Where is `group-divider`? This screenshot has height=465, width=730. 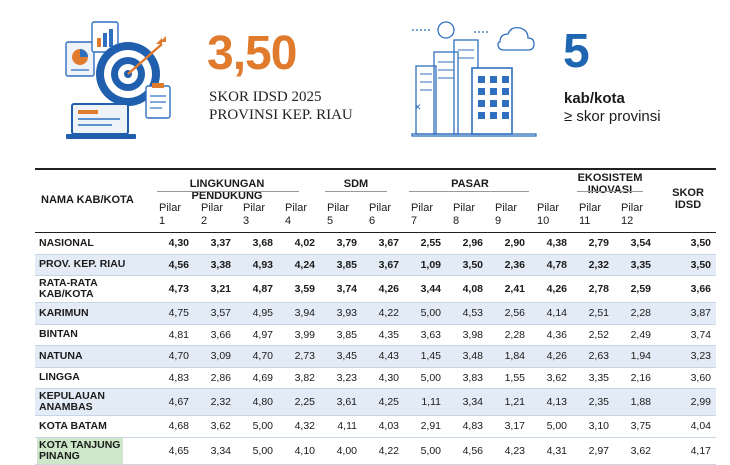
group-divider is located at coordinates (228, 191).